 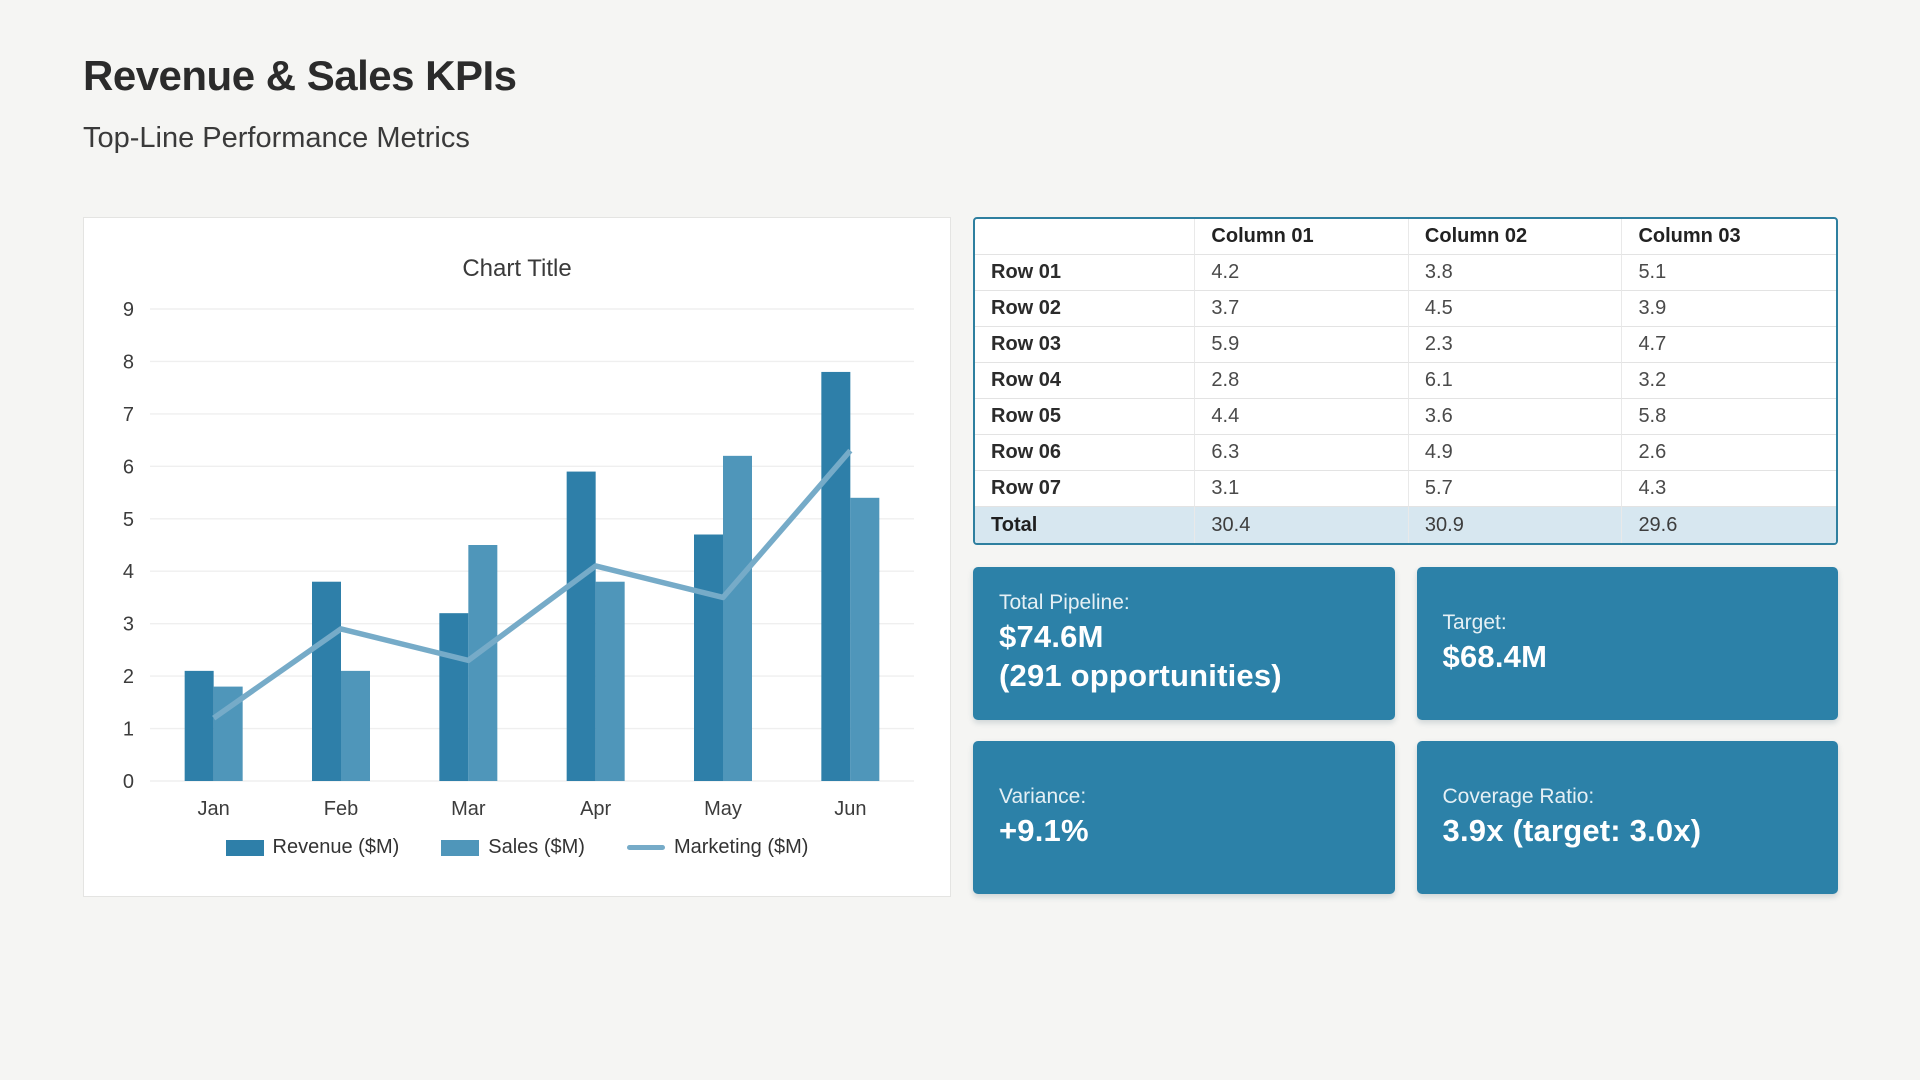 I want to click on table-header-cell: Column 03, so click(x=1729, y=237).